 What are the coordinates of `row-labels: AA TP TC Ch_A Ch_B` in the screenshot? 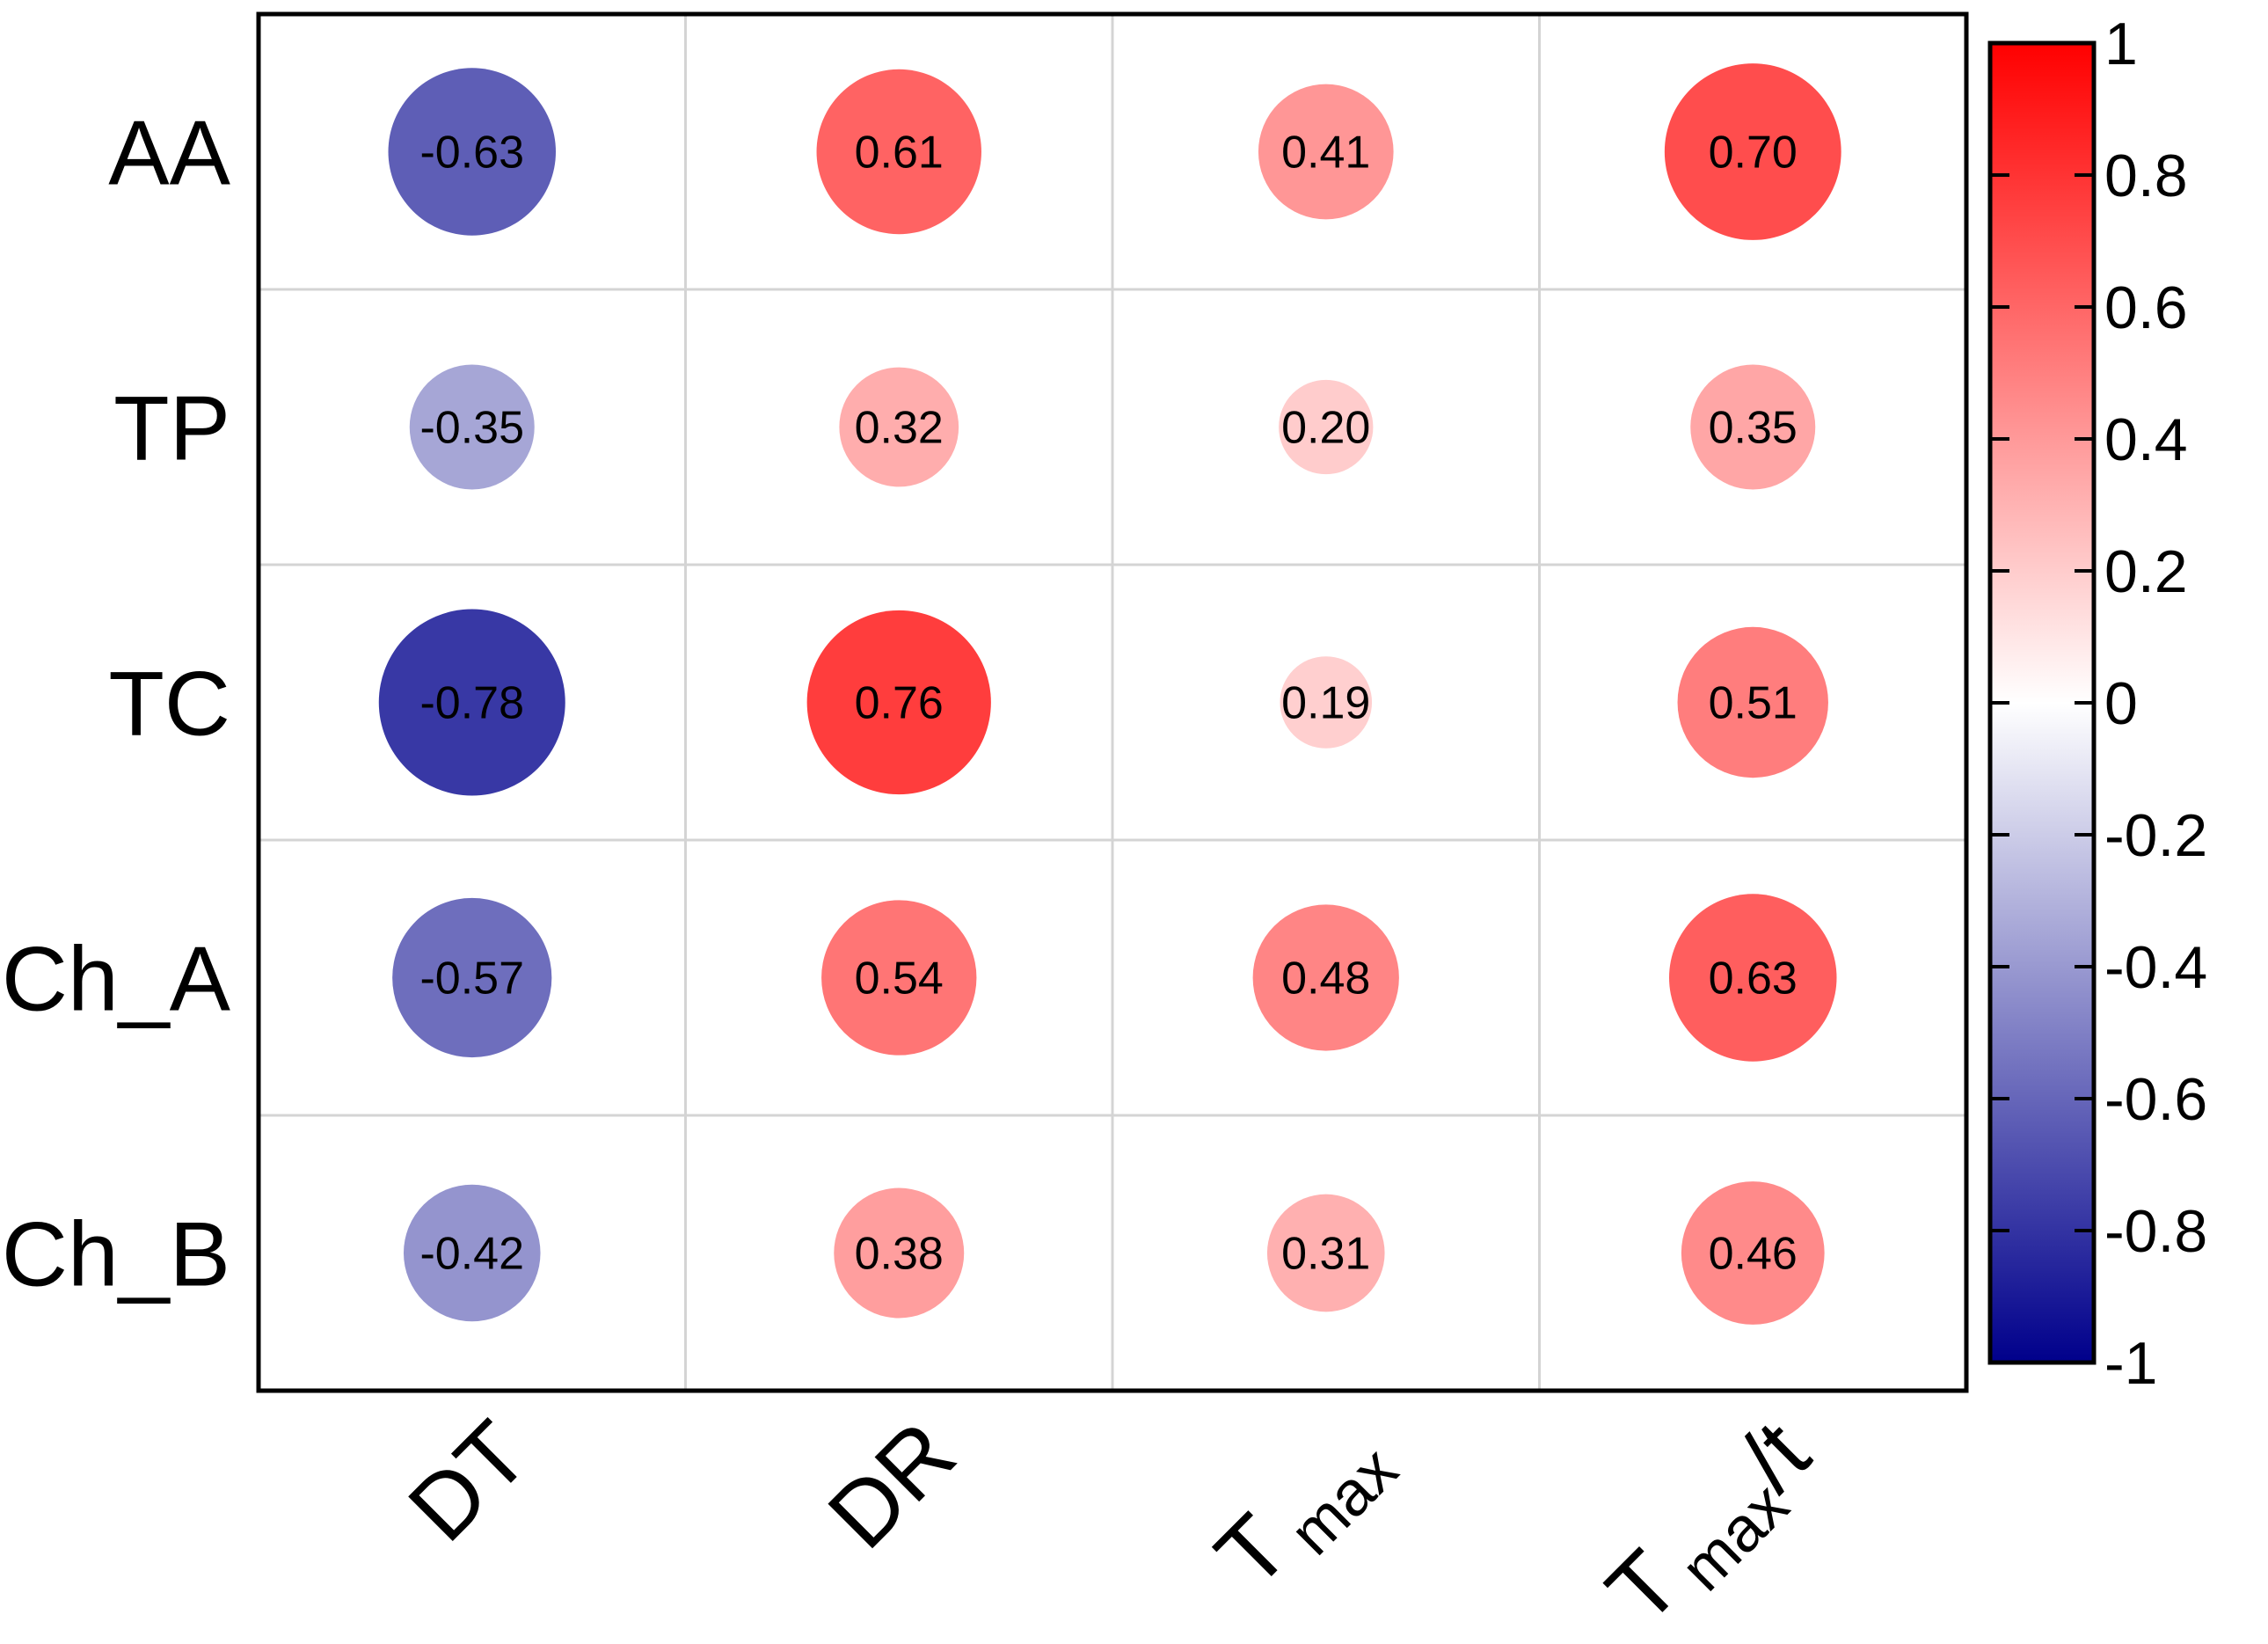 It's located at (116, 704).